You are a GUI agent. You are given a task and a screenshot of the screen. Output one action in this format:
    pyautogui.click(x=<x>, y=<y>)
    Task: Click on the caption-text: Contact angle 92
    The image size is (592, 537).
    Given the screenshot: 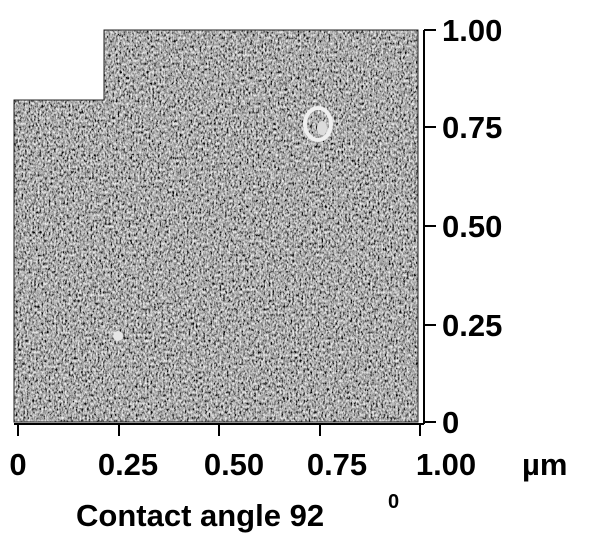 What is the action you would take?
    pyautogui.click(x=200, y=515)
    